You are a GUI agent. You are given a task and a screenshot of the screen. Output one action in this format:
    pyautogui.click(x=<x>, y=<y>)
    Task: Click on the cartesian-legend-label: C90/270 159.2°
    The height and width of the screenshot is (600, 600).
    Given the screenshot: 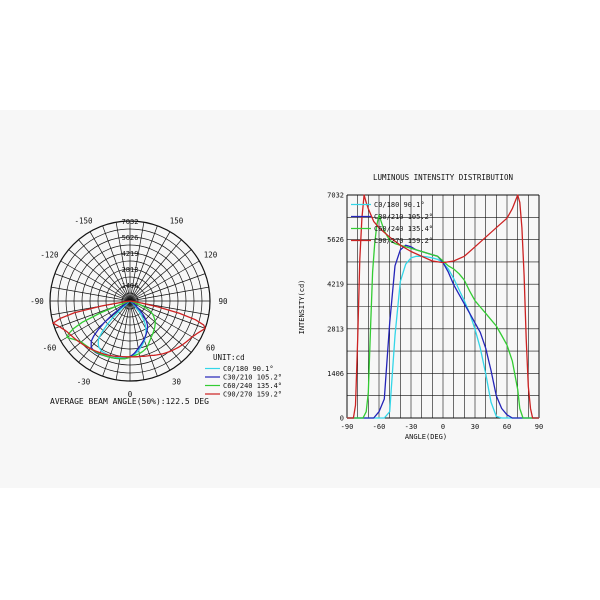 What is the action you would take?
    pyautogui.click(x=403, y=241)
    